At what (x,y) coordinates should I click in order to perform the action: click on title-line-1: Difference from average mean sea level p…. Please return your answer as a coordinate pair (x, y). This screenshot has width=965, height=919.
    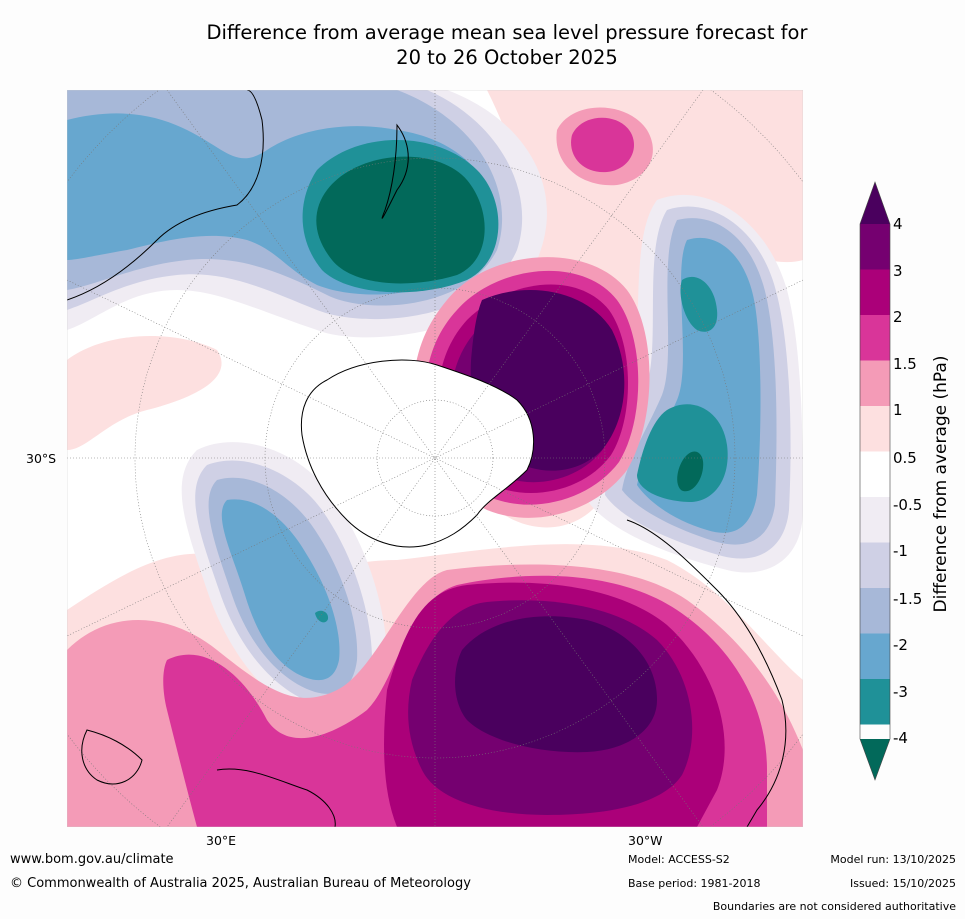
    Looking at the image, I should click on (507, 32).